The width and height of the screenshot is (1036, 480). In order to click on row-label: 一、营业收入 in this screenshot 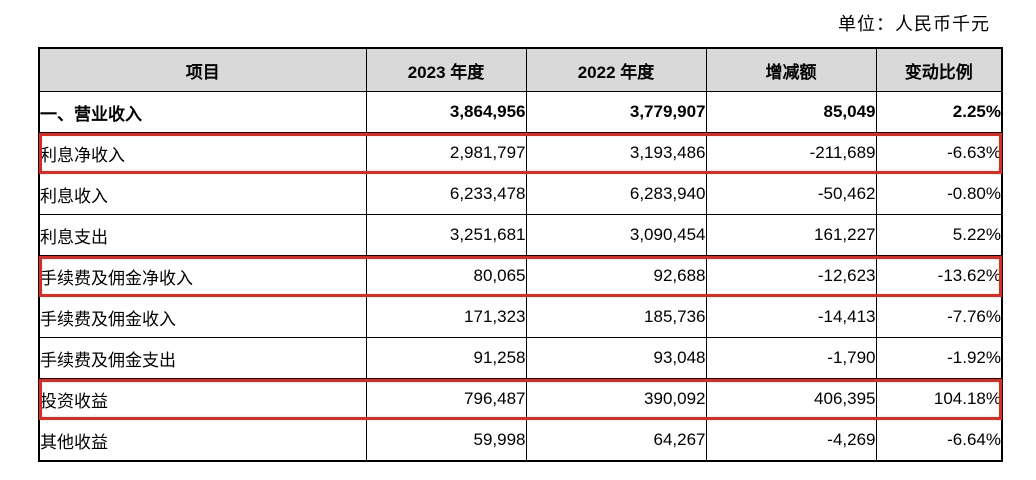, I will do `click(202, 112)`.